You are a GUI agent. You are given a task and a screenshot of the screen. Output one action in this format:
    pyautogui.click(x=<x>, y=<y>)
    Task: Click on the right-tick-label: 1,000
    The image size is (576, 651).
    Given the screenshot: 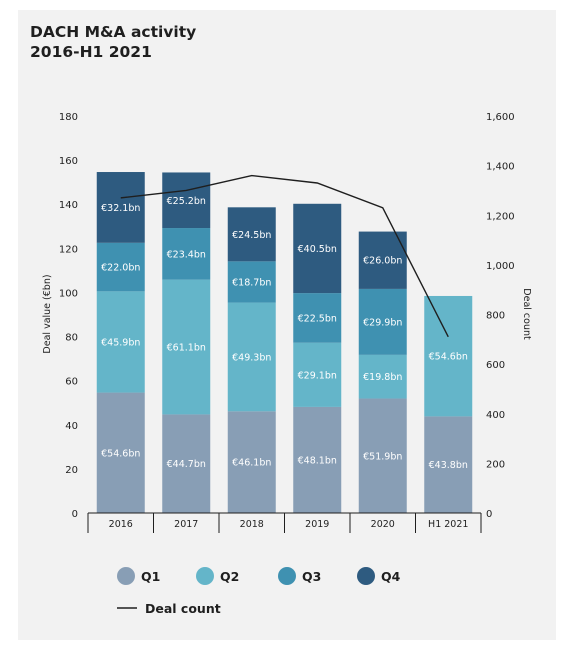 What is the action you would take?
    pyautogui.click(x=500, y=266)
    